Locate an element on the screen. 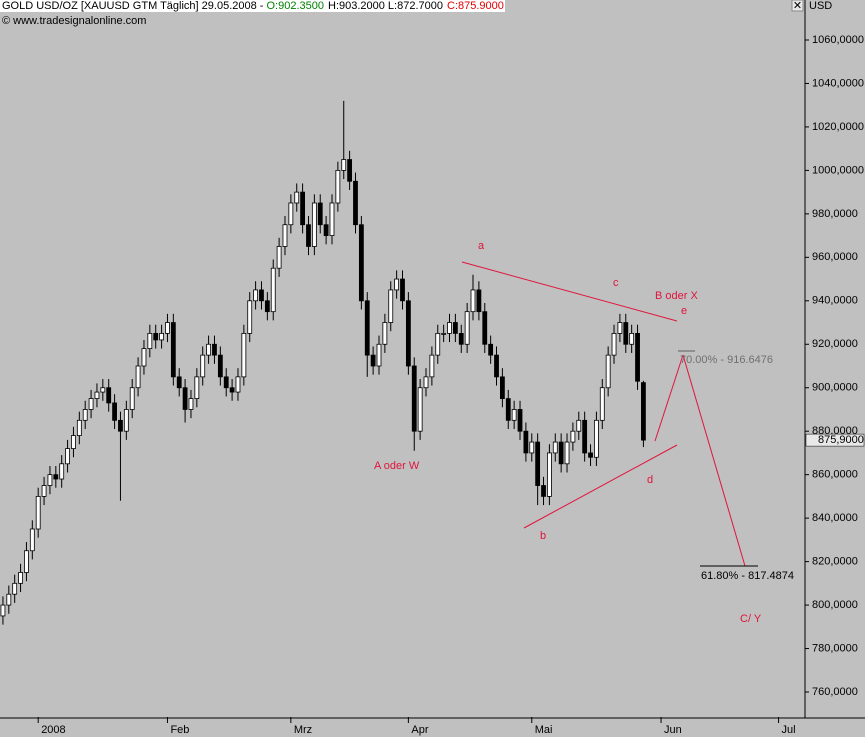 The height and width of the screenshot is (737, 865). upper-trendline is located at coordinates (569, 291).